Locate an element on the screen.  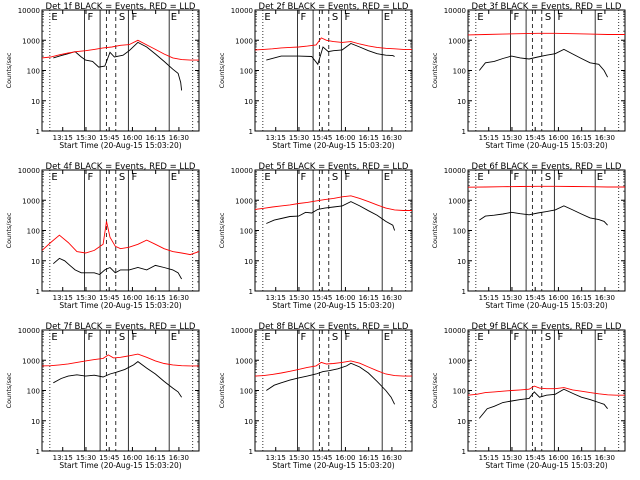
panel-title: Det 7f BLACK = Events, RED = LLD is located at coordinates (121, 327).